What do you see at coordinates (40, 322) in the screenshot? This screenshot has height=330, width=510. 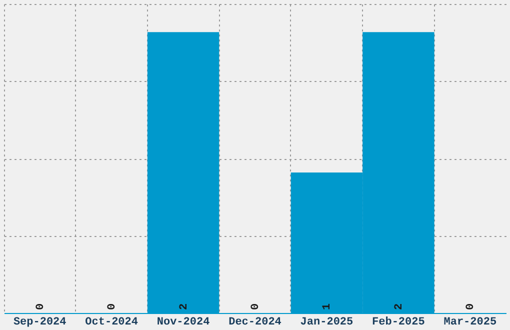 I see `x-tick-label: Sep-2024` at bounding box center [40, 322].